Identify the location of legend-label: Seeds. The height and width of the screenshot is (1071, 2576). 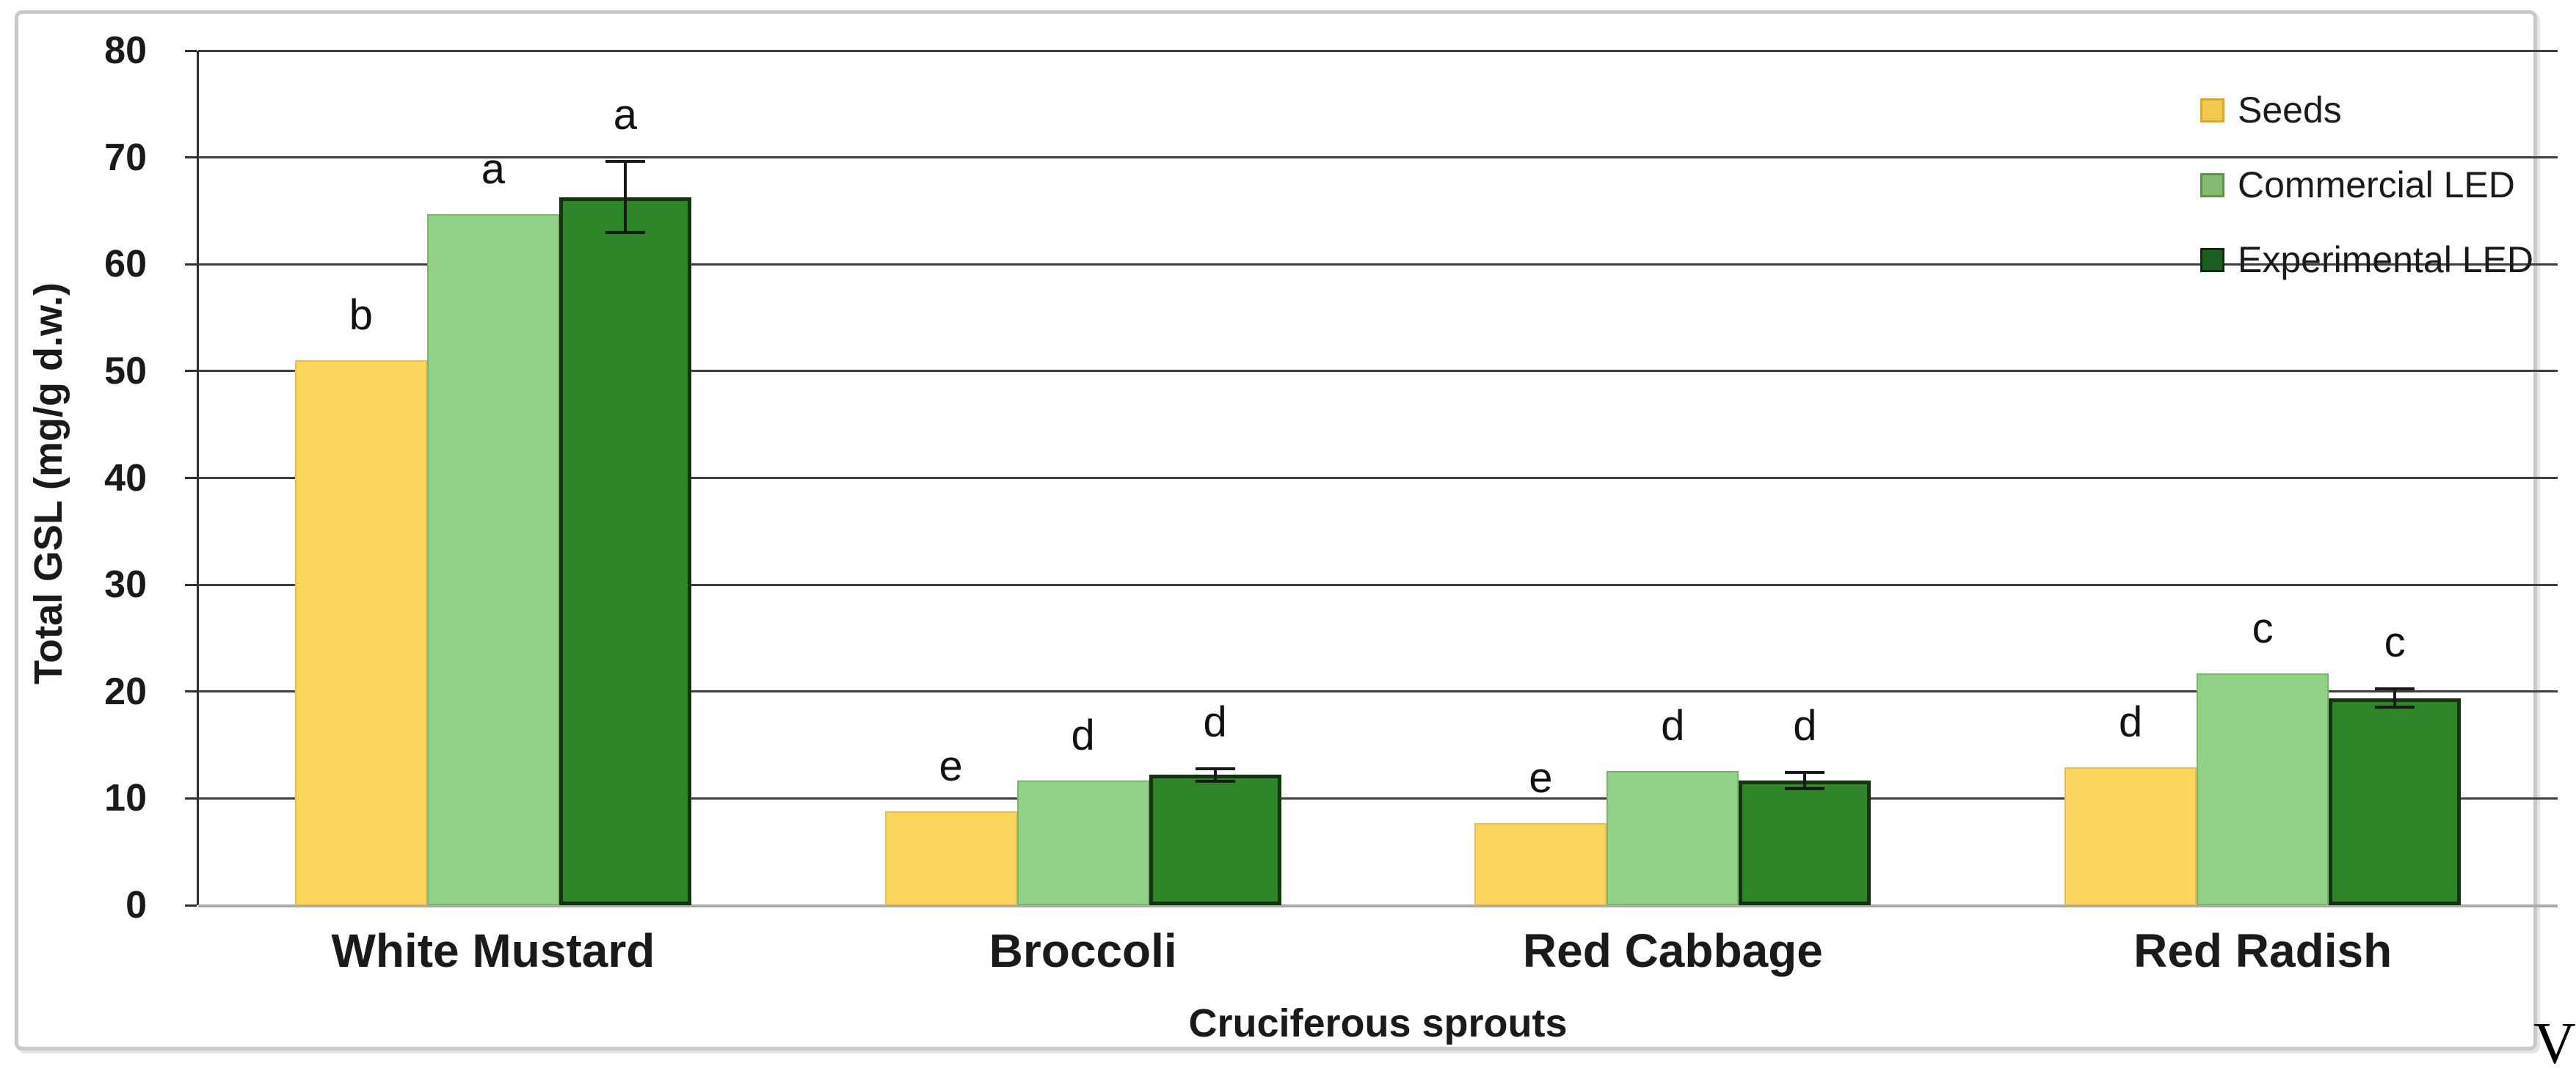
(2290, 110).